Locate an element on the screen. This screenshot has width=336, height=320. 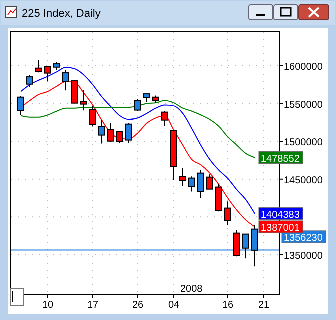
x-tick-label: 17 is located at coordinates (93, 305).